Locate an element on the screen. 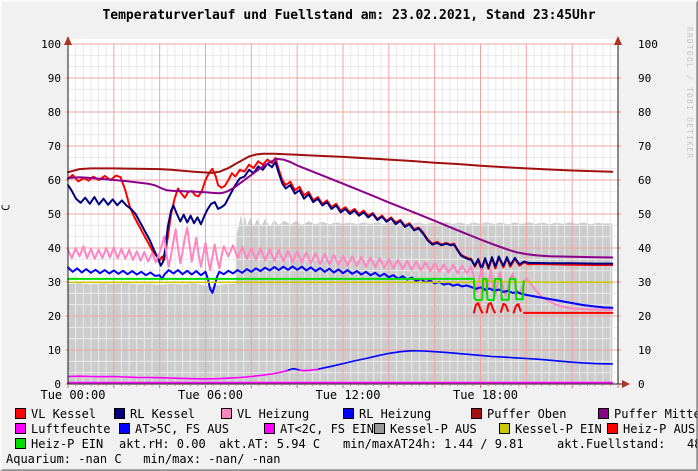  series-puffer-oben is located at coordinates (340, 163).